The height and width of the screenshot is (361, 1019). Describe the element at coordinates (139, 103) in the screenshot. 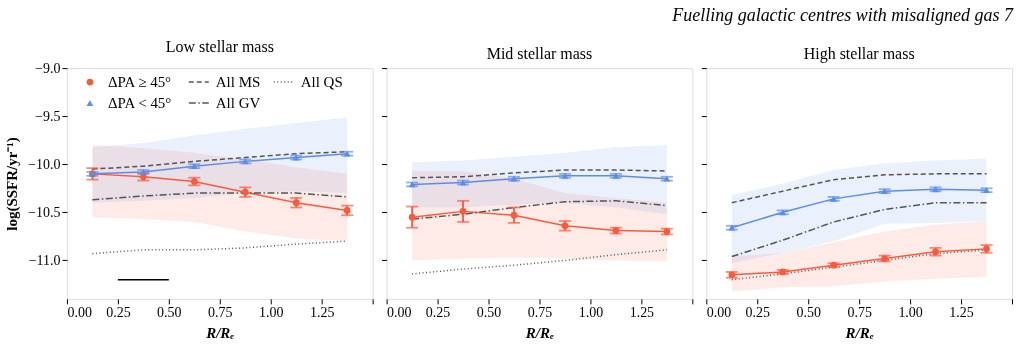

I see `legend-label: ΔPA < 45°` at that location.